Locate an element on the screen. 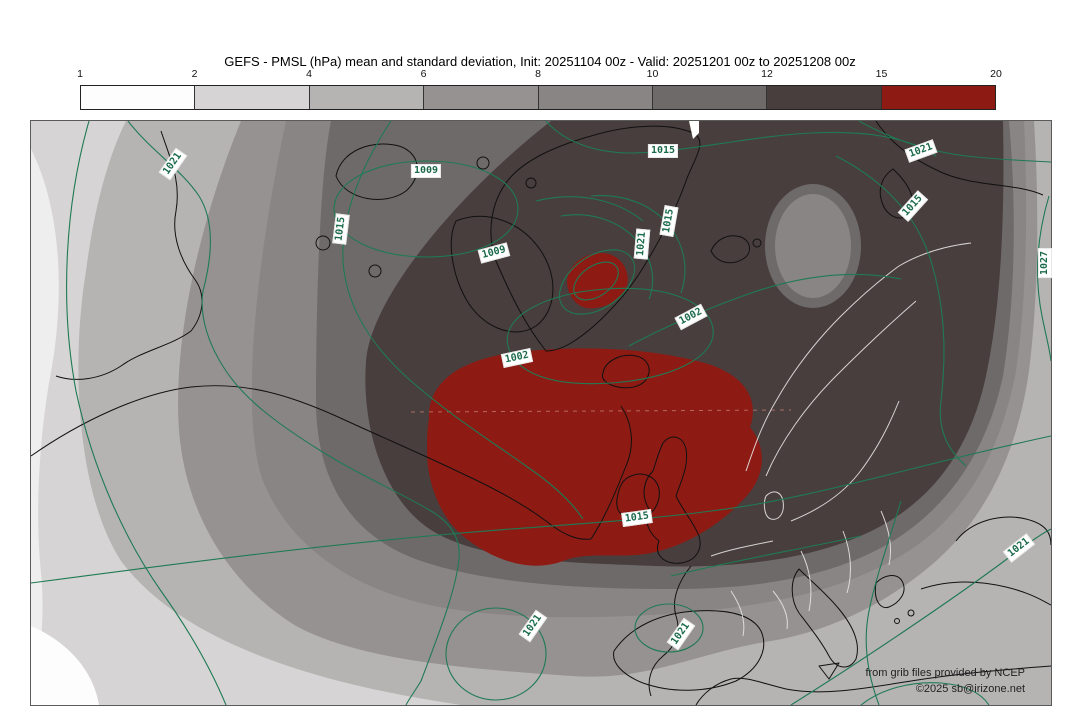 The image size is (1080, 718). copyright-credit: ©2025 sb@irizone.net is located at coordinates (970, 689).